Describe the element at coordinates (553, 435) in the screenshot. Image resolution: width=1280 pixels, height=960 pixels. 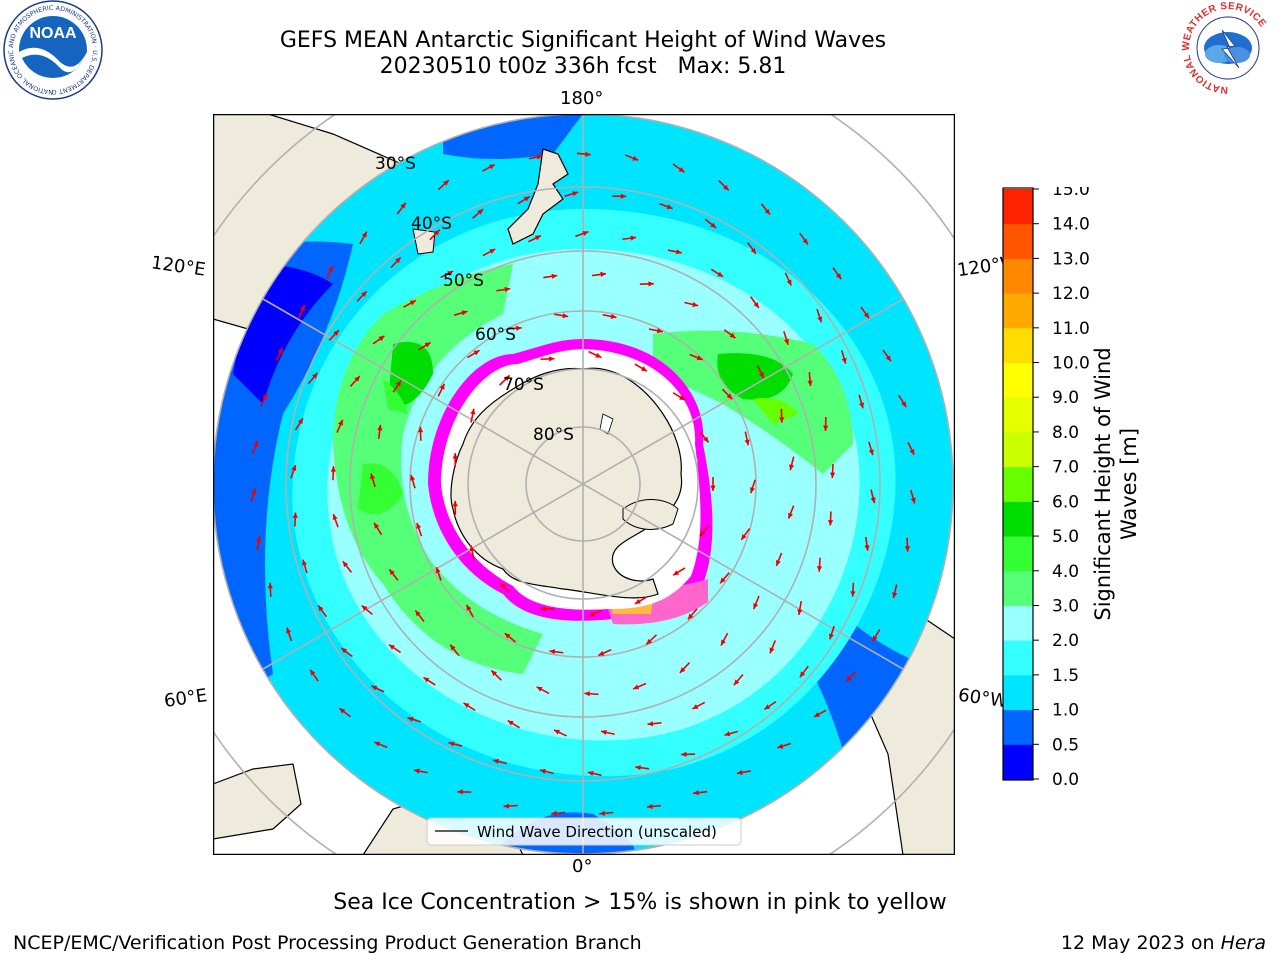
I see `lat-label-80s: 80°S` at that location.